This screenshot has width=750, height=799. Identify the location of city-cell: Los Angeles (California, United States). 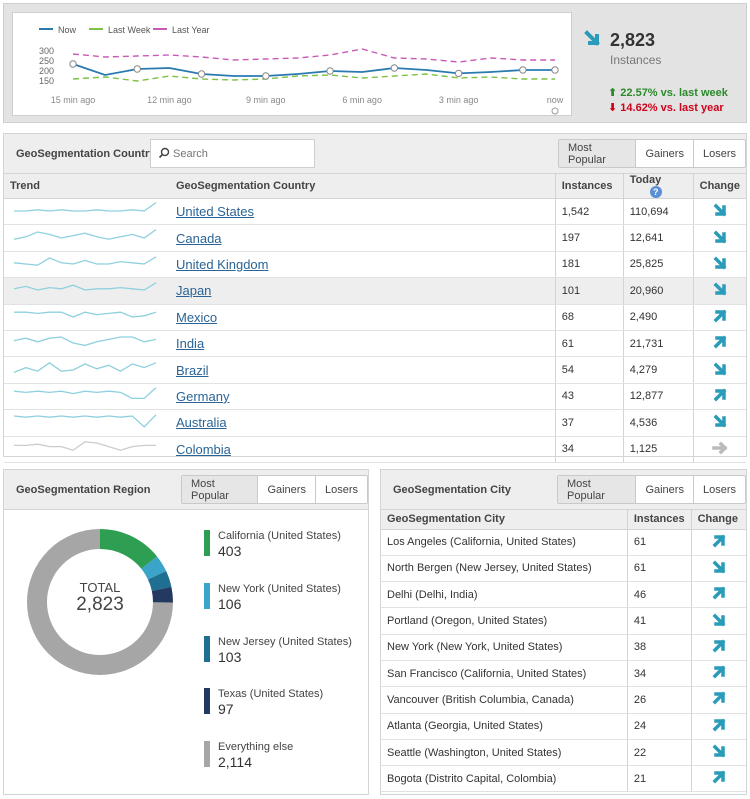
(504, 542).